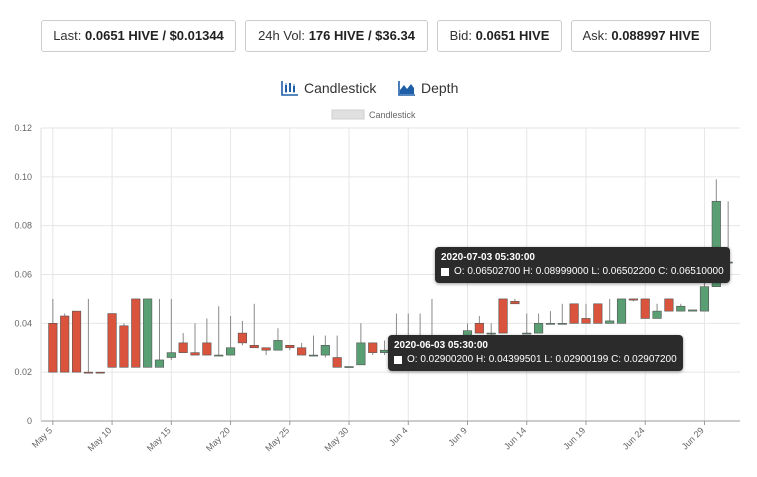 The width and height of the screenshot is (757, 477). Describe the element at coordinates (42, 437) in the screenshot. I see `x-tick-label: May 5` at that location.